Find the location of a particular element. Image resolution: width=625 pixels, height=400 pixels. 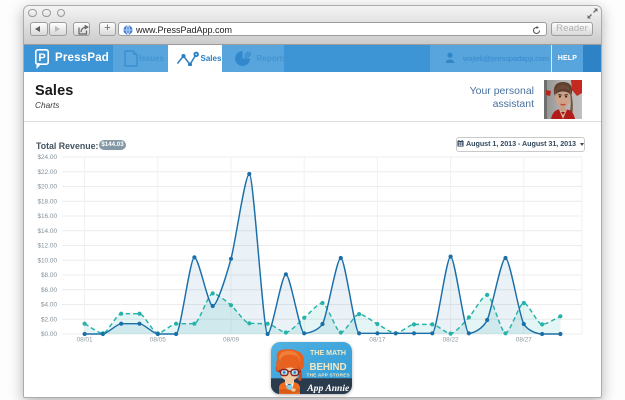

svg-text: $22.00 is located at coordinates (47, 172).